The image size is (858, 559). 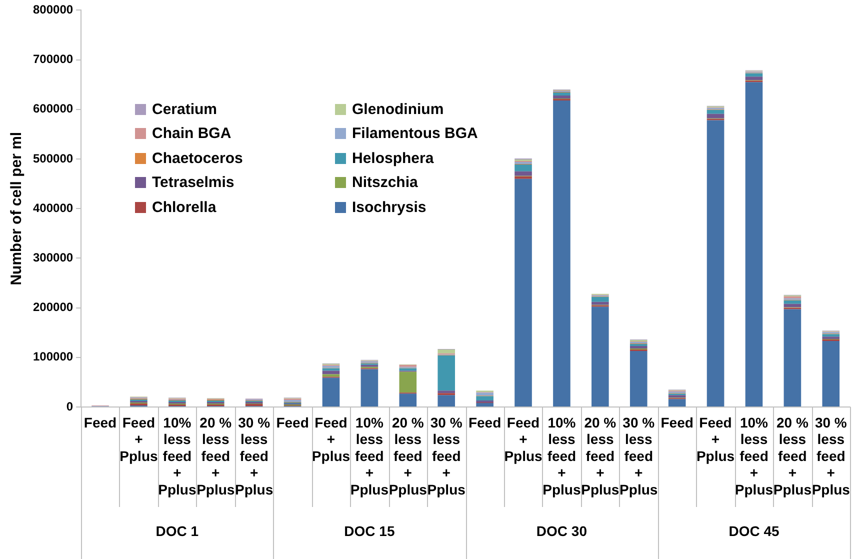 What do you see at coordinates (53, 109) in the screenshot?
I see `y-tick-label: 600000` at bounding box center [53, 109].